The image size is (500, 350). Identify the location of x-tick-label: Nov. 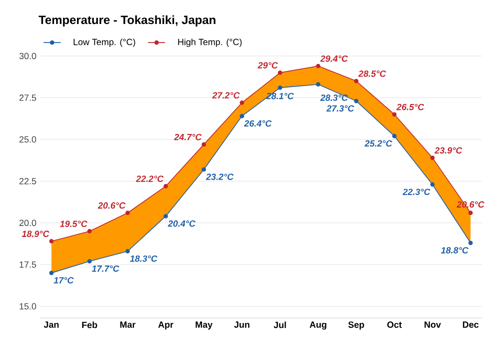
(432, 325).